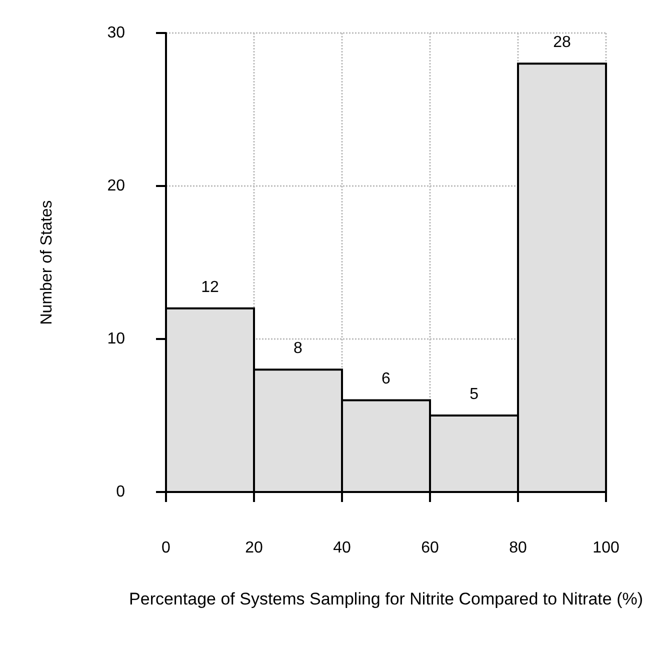 This screenshot has height=666, width=654. Describe the element at coordinates (386, 379) in the screenshot. I see `data-label: 6` at that location.